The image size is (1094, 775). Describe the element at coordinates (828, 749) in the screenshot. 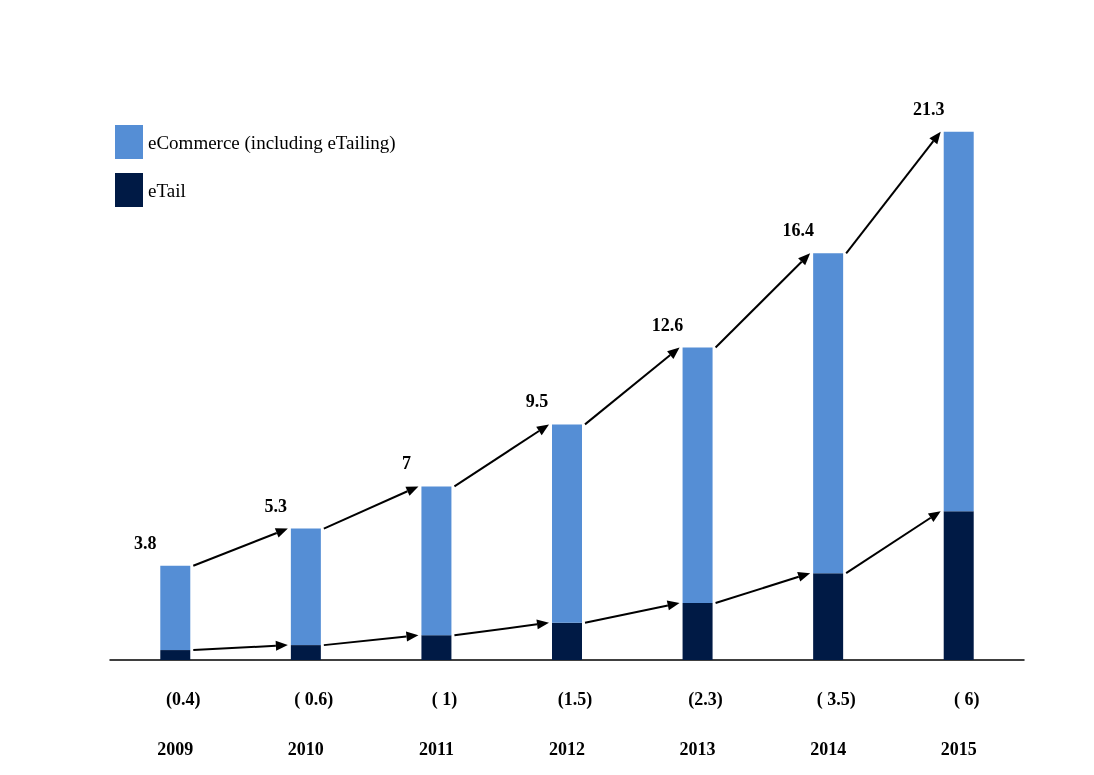

I see `x-tick-label: 2014` at that location.